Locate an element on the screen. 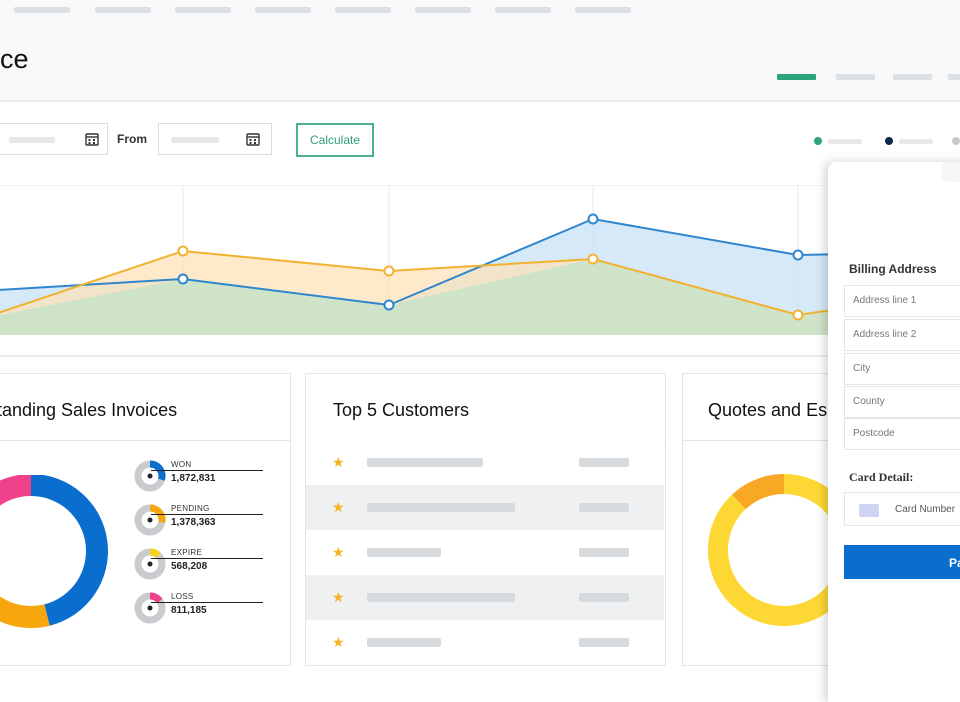 This screenshot has width=960, height=702. date-from-field is located at coordinates (215, 139).